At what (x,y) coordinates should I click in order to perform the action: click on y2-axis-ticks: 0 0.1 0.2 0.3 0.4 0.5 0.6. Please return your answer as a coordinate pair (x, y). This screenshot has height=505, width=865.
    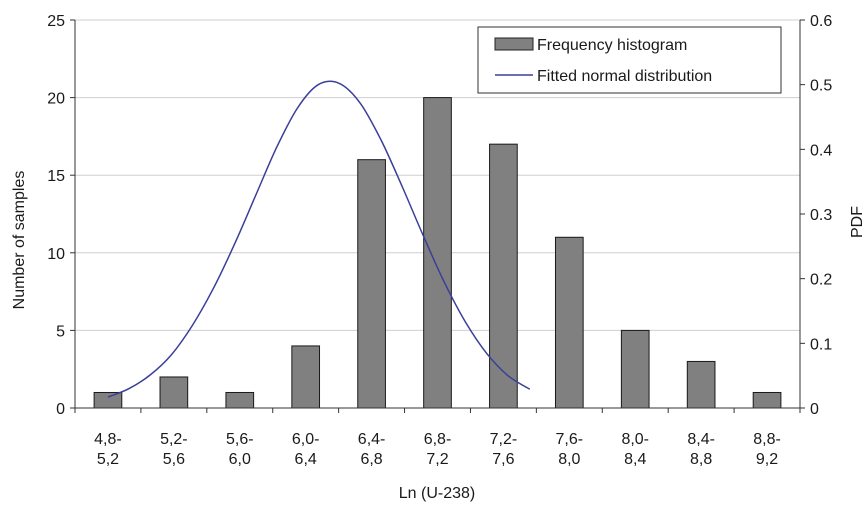
    Looking at the image, I should click on (816, 215).